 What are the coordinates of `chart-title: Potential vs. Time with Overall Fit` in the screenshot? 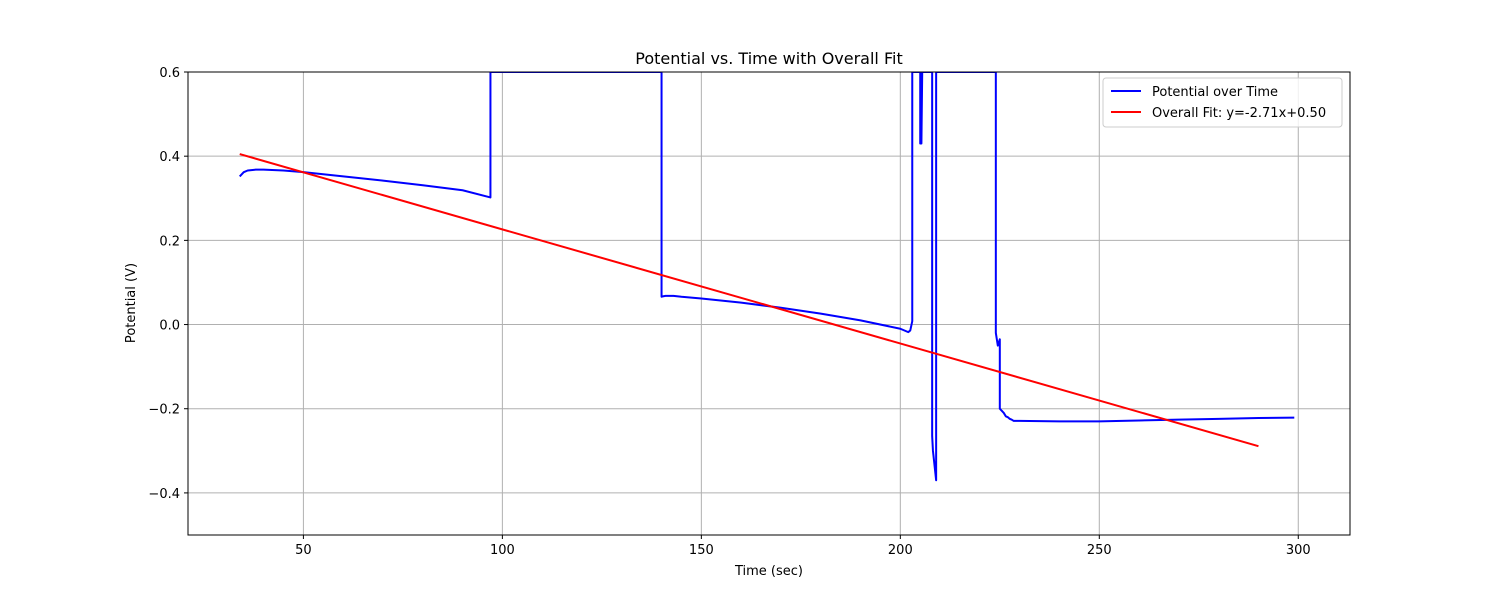 It's located at (768, 58).